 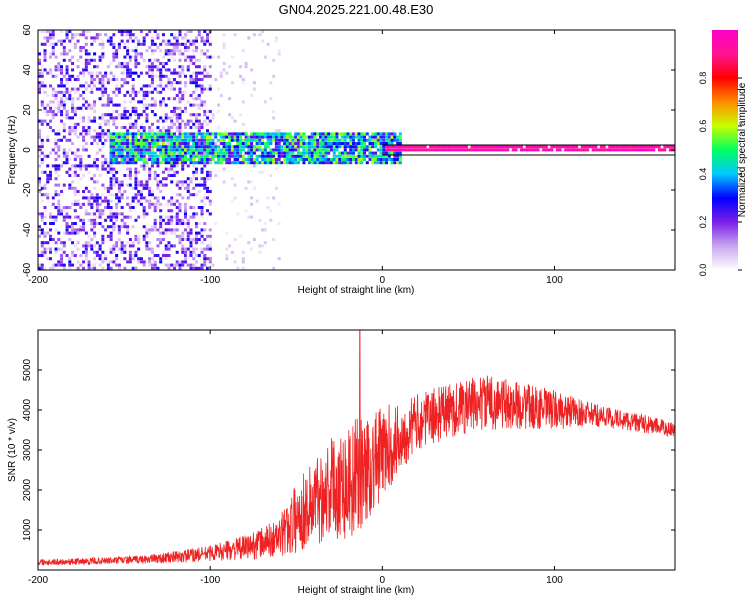 I want to click on colorbar-tick-label: 0.6, so click(x=703, y=126).